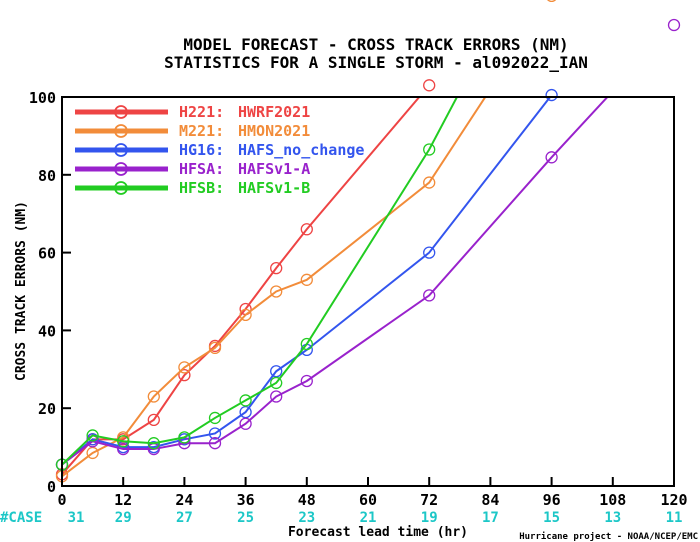 The width and height of the screenshot is (700, 542). I want to click on x-tick-label: 12, so click(123, 500).